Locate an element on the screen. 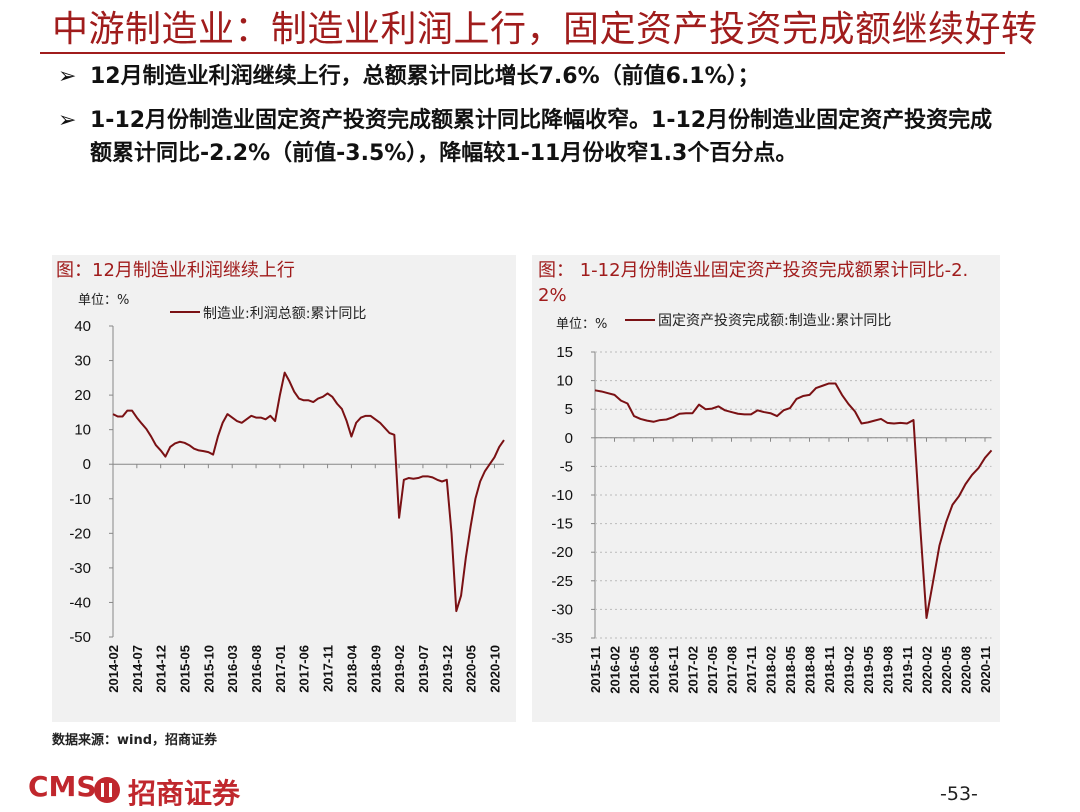 The image size is (1080, 812). x-tick-label: 2020-02 is located at coordinates (927, 670).